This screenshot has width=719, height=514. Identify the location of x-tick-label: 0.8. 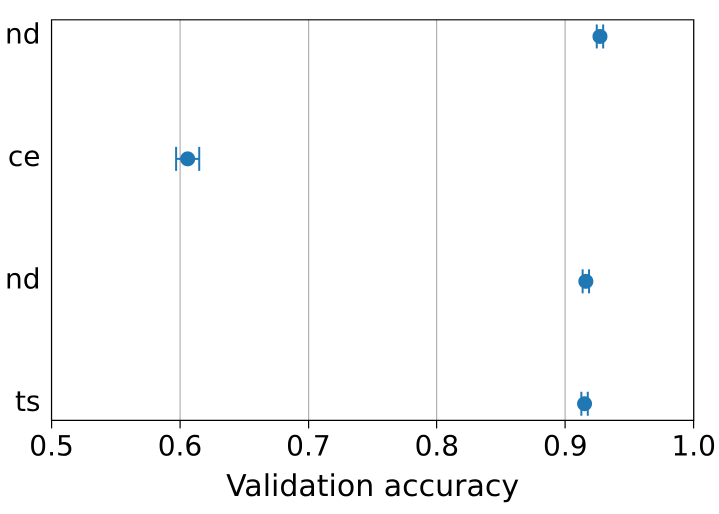
(437, 445).